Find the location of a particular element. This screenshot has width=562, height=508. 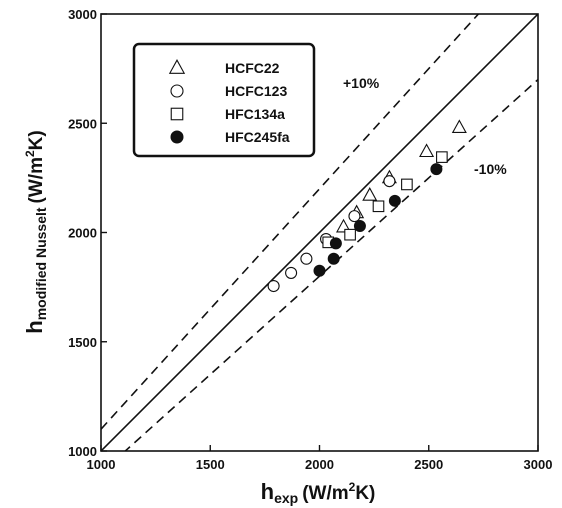

x-tick-label: 2000 is located at coordinates (319, 464).